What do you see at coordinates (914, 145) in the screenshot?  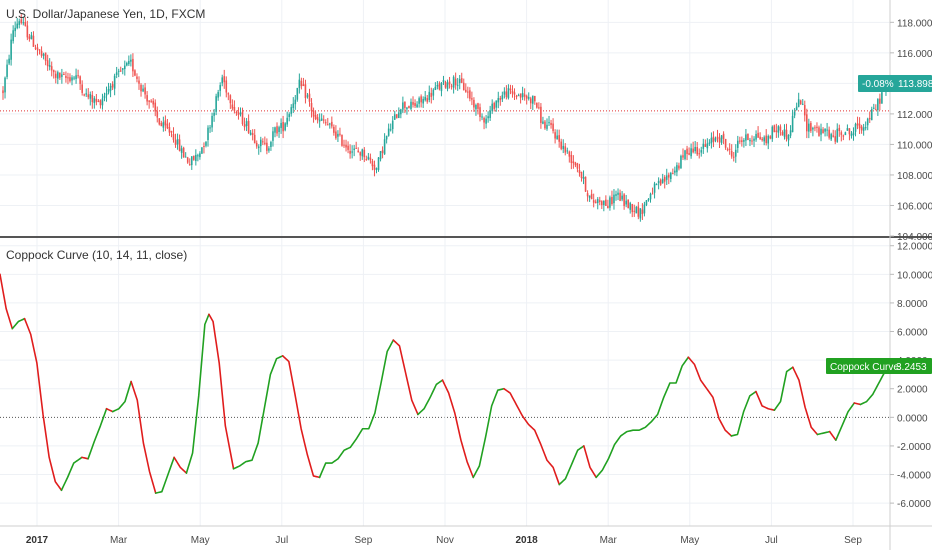 I see `price-tick-label: 110.000` at bounding box center [914, 145].